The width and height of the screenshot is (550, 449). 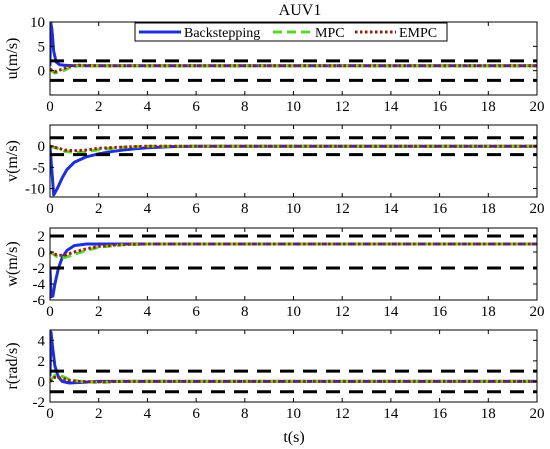 What do you see at coordinates (12, 263) in the screenshot?
I see `y-axis-label: w(m/s)` at bounding box center [12, 263].